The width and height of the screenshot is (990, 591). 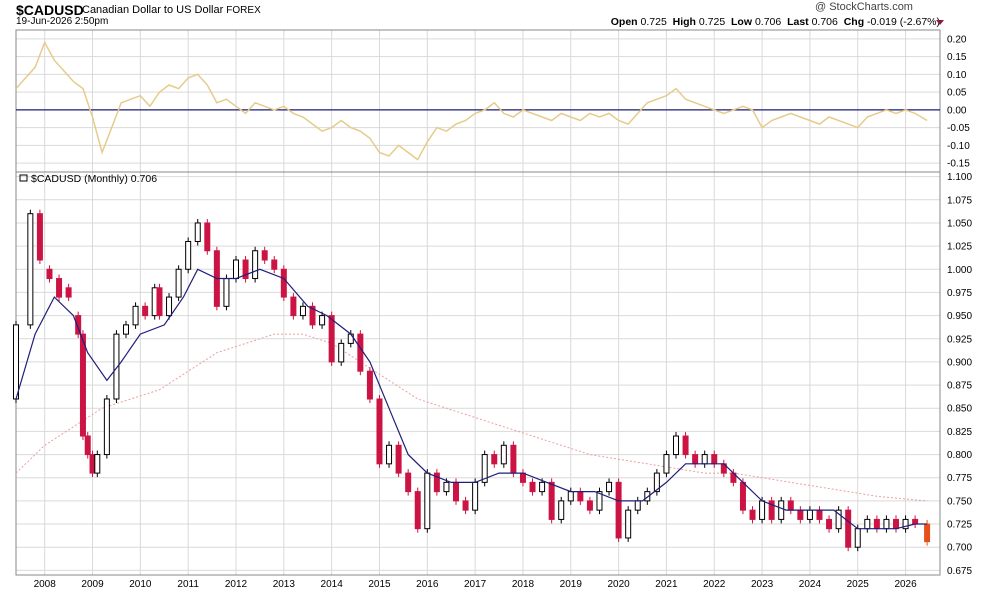 What do you see at coordinates (523, 584) in the screenshot?
I see `x-tick-label: 2018` at bounding box center [523, 584].